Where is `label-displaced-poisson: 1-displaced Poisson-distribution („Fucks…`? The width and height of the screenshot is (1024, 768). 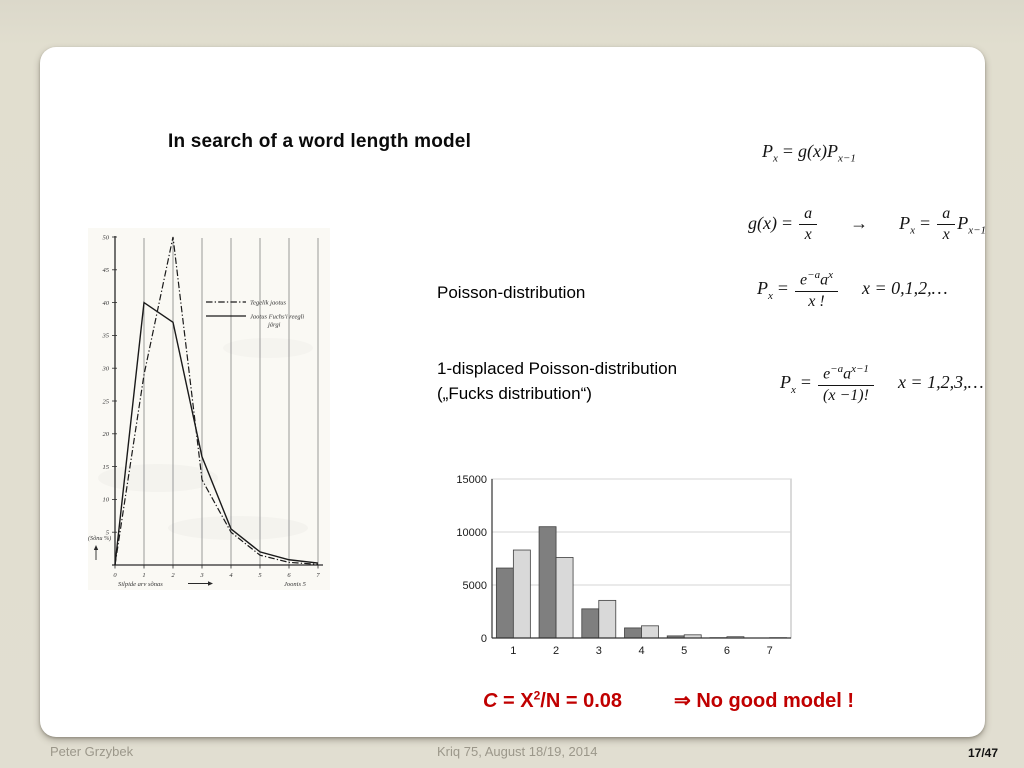 label-displaced-poisson: 1-displaced Poisson-distribution („Fucks… is located at coordinates (557, 381).